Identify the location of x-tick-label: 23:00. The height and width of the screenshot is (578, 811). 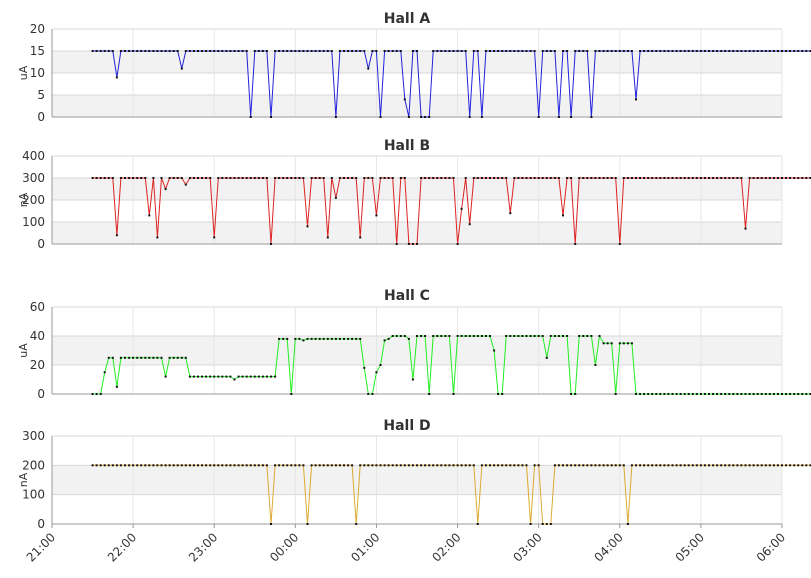
(203, 547).